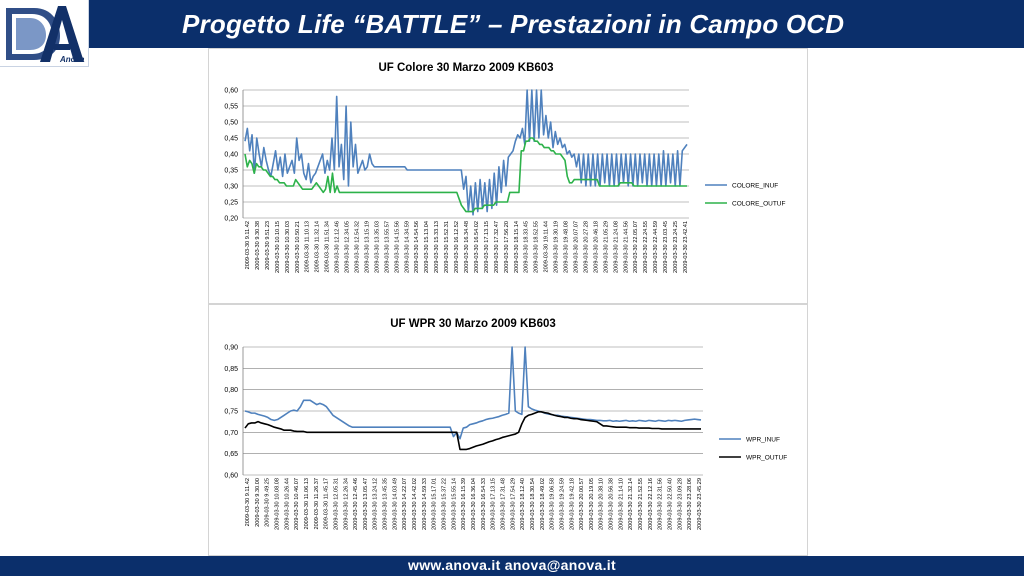 The width and height of the screenshot is (1024, 576). I want to click on y-tick-label: 0,50, so click(231, 123).